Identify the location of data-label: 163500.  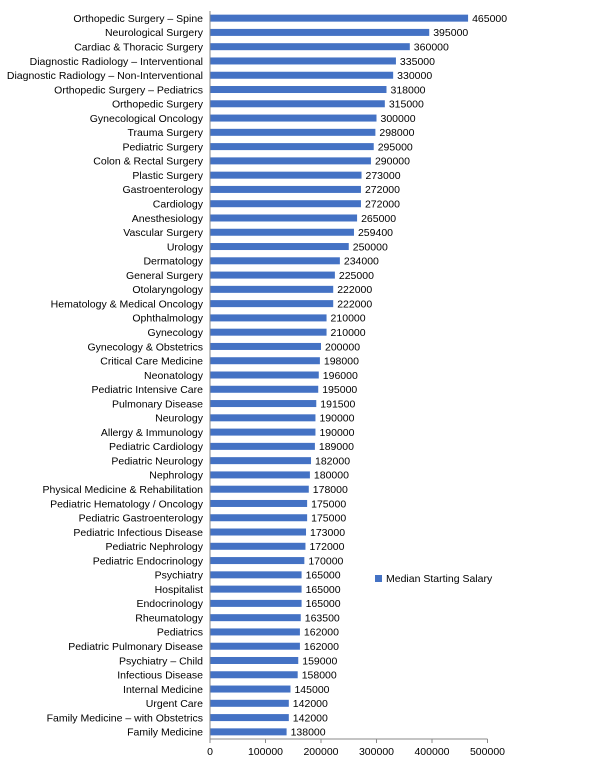
(322, 618).